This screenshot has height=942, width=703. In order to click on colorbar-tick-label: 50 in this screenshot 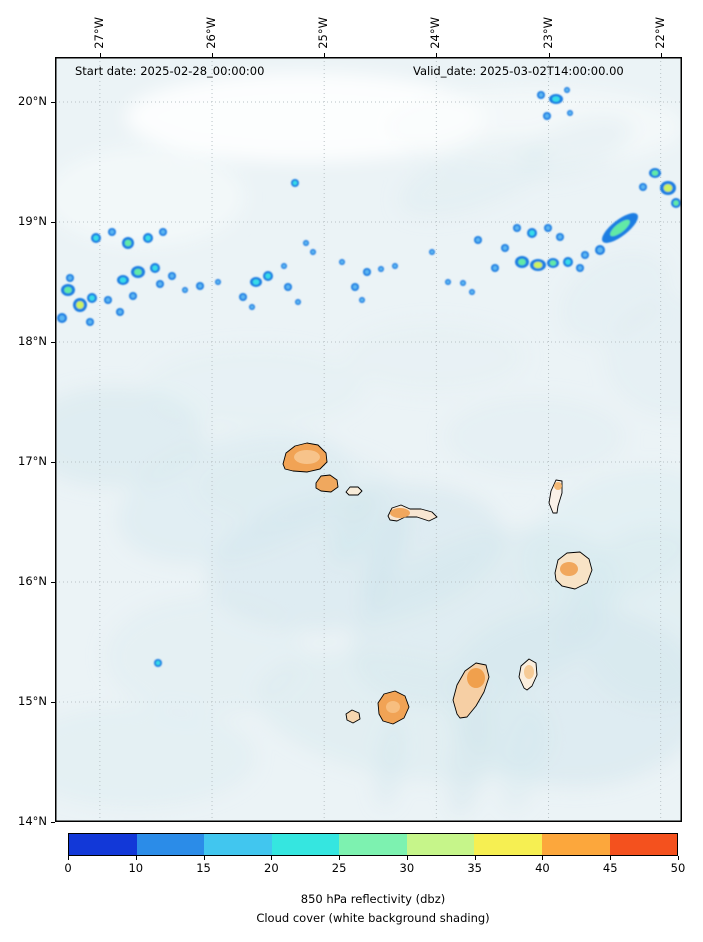, I will do `click(678, 868)`.